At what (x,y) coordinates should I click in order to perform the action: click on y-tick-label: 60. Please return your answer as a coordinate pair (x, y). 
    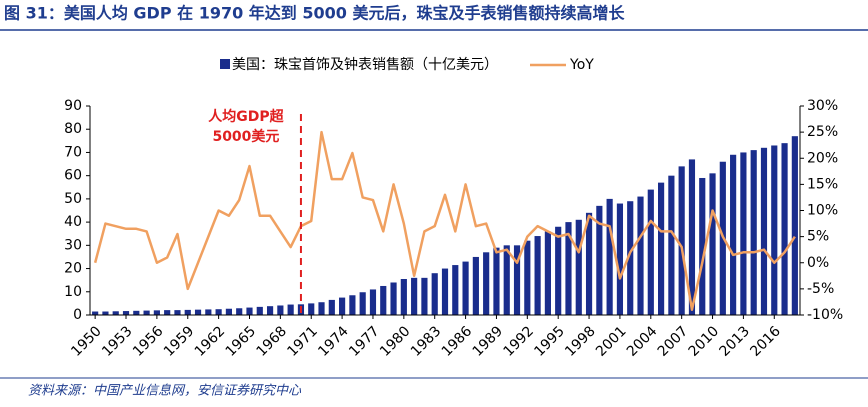
    Looking at the image, I should click on (73, 176).